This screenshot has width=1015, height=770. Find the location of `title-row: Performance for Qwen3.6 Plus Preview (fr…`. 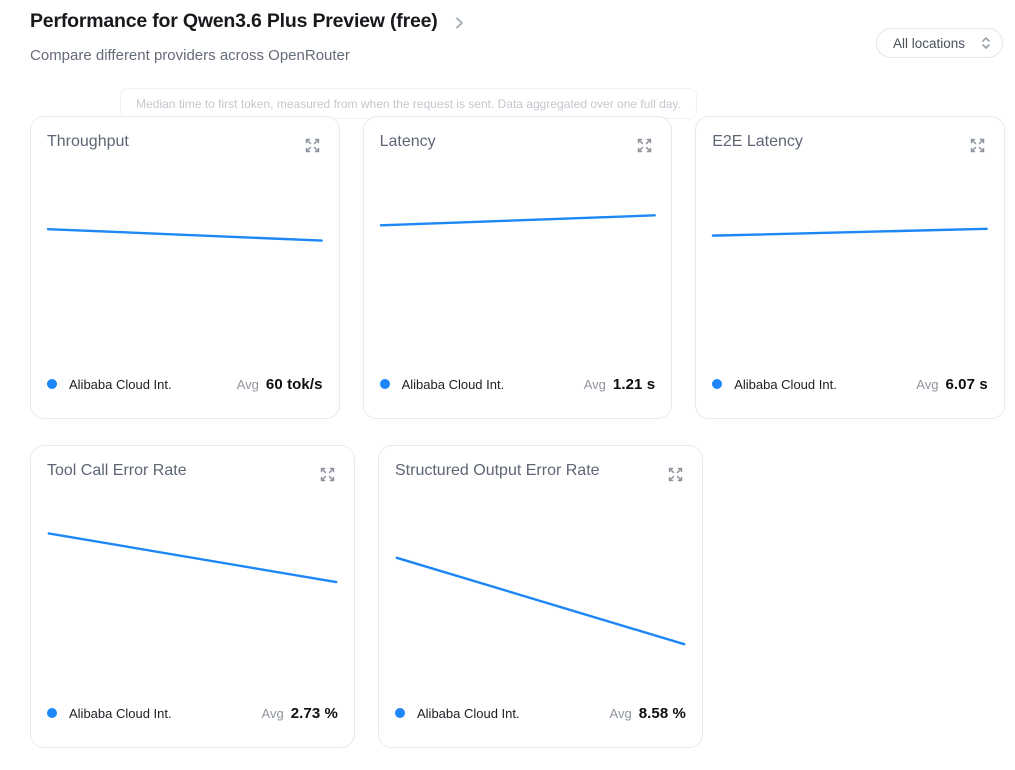

title-row: Performance for Qwen3.6 Plus Preview (fr… is located at coordinates (516, 21).